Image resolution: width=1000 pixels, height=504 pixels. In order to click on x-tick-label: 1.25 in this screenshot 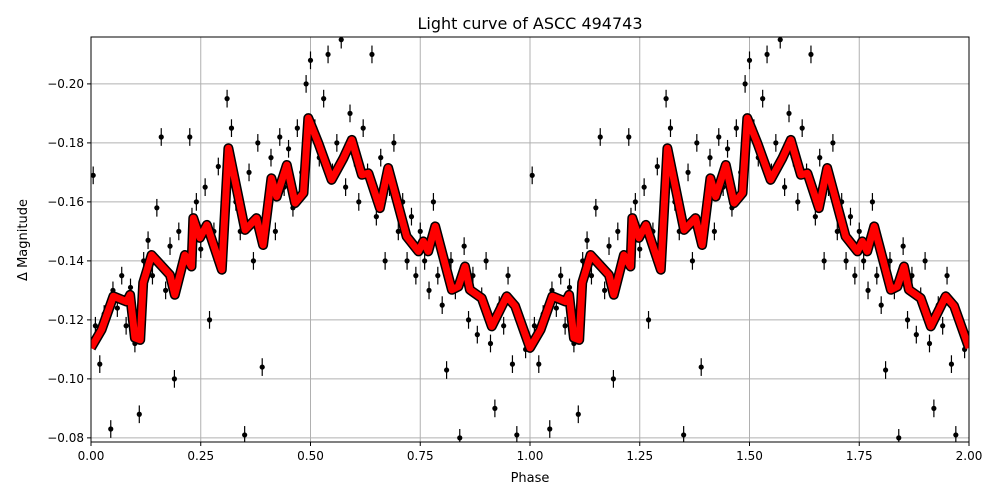, I will do `click(639, 456)`.